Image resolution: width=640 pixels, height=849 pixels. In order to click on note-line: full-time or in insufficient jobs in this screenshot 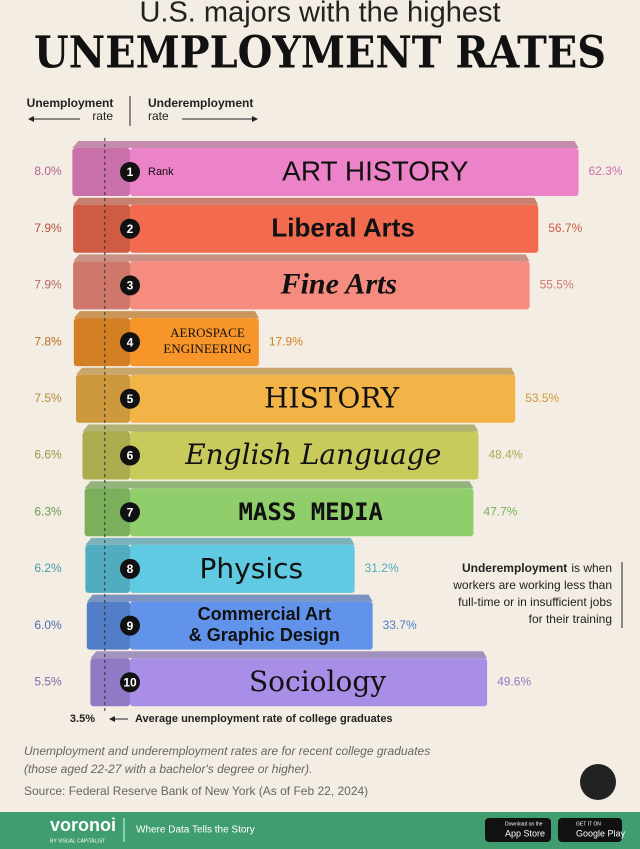, I will do `click(535, 602)`.